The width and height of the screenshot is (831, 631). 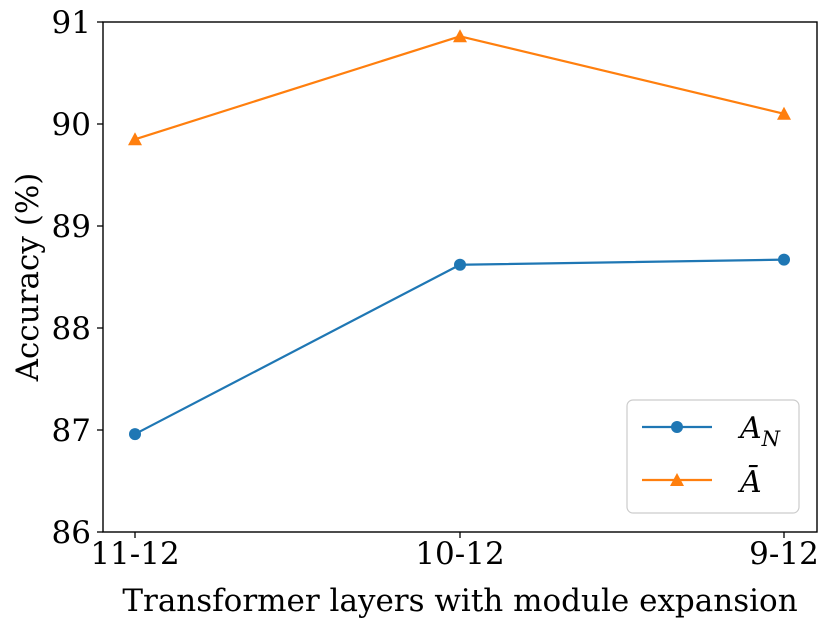 What do you see at coordinates (459, 554) in the screenshot?
I see `x-tick-label: 10-12` at bounding box center [459, 554].